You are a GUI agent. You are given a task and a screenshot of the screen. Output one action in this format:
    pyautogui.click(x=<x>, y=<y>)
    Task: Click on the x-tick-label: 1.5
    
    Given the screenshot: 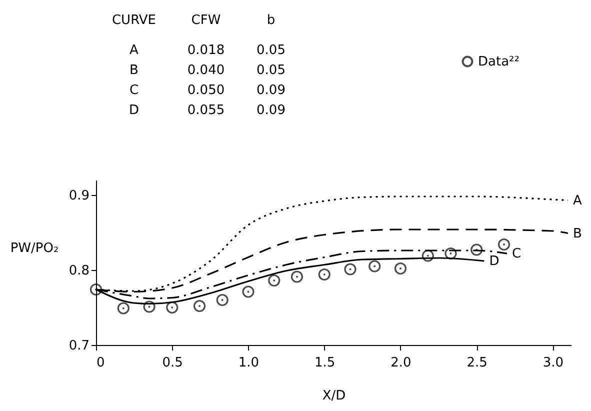 What is the action you would take?
    pyautogui.click(x=325, y=363)
    